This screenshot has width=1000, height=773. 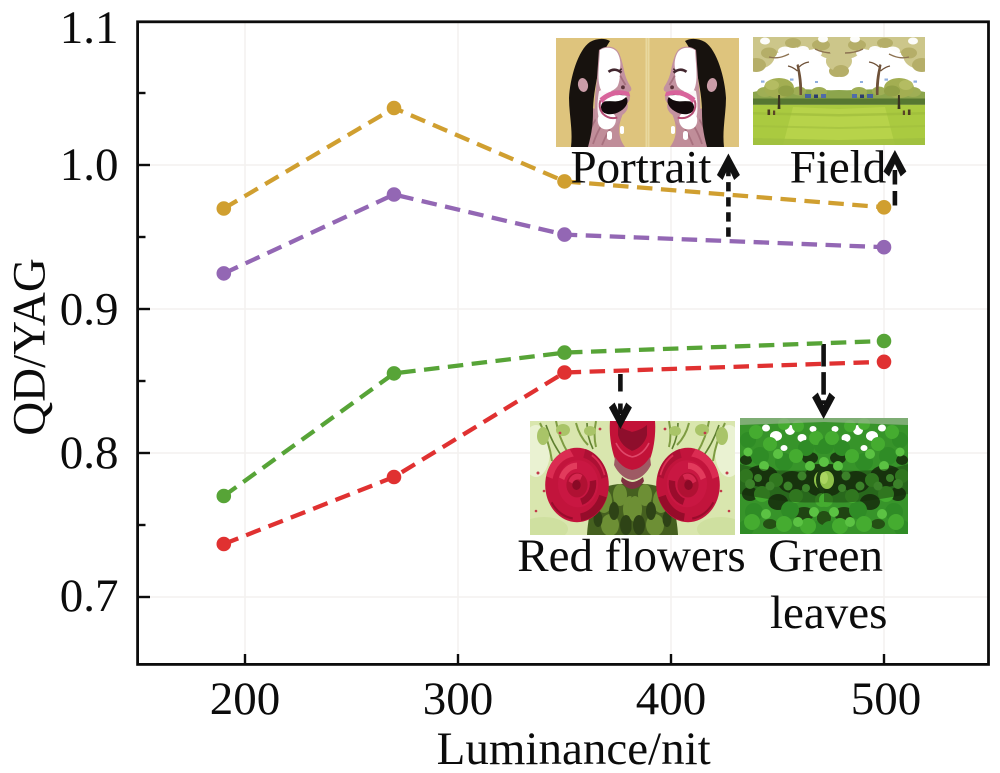 What do you see at coordinates (574, 748) in the screenshot?
I see `svg-text: Luminance/nit` at bounding box center [574, 748].